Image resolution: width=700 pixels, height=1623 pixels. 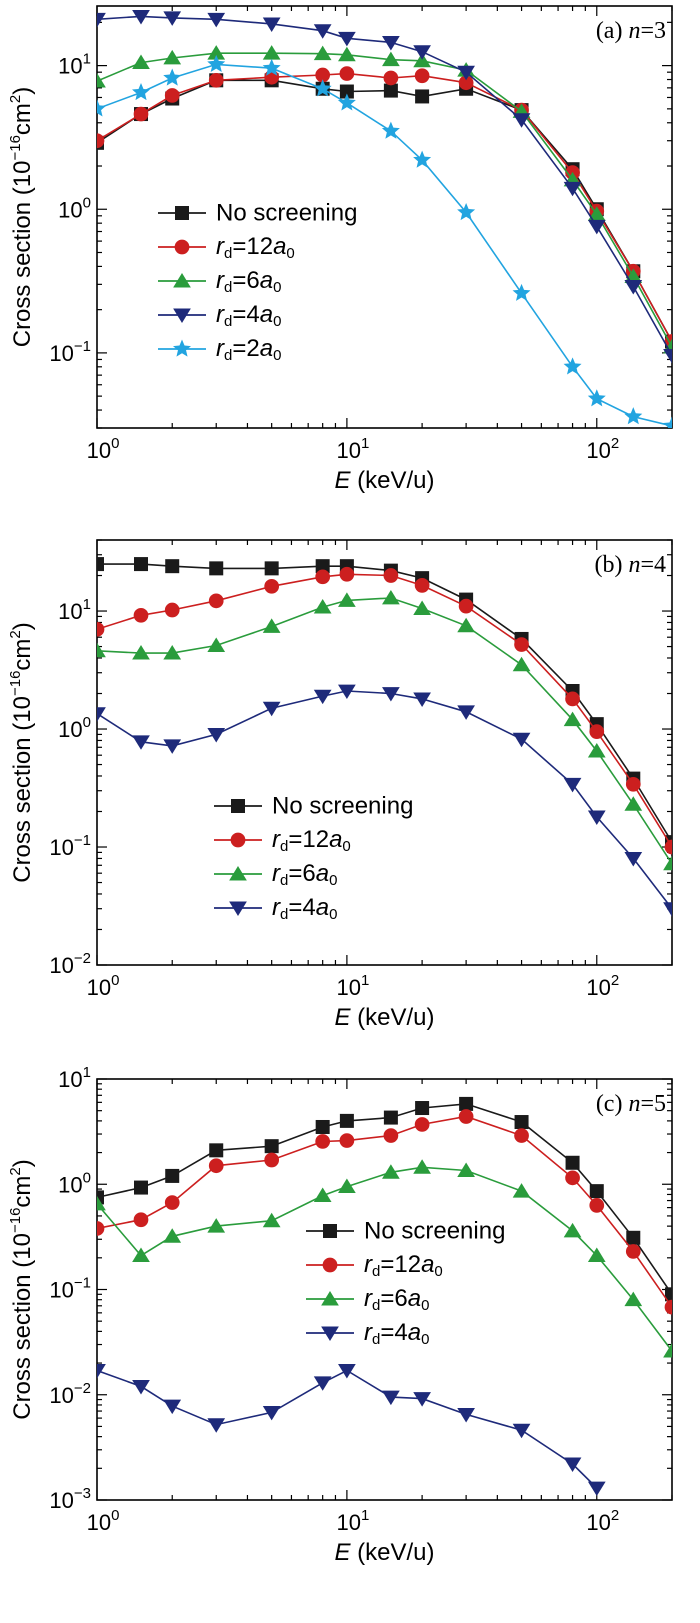 What do you see at coordinates (21, 752) in the screenshot?
I see `y-axis-title: Cross section (10−16cm2)` at bounding box center [21, 752].